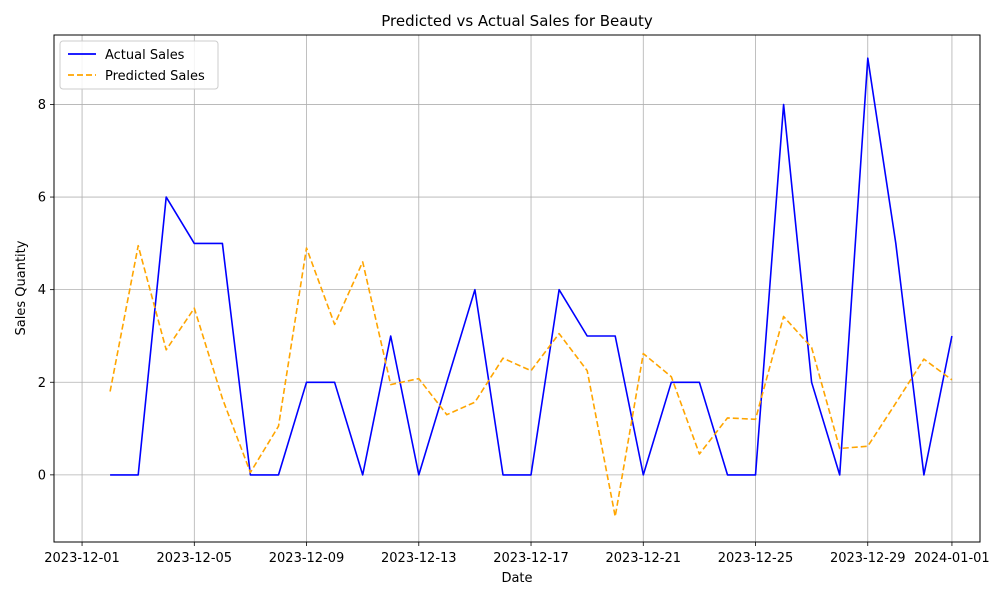  Describe the element at coordinates (307, 558) in the screenshot. I see `x-tick-label: 2023-12-09` at that location.